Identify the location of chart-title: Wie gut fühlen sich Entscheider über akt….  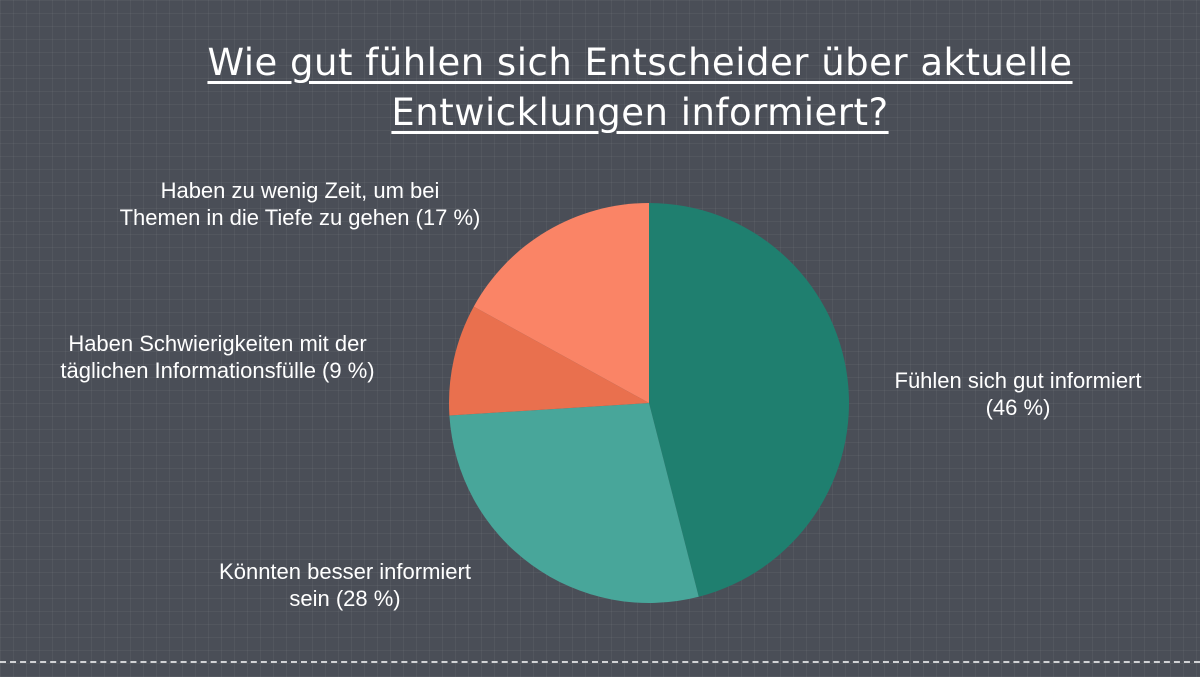
(630, 88).